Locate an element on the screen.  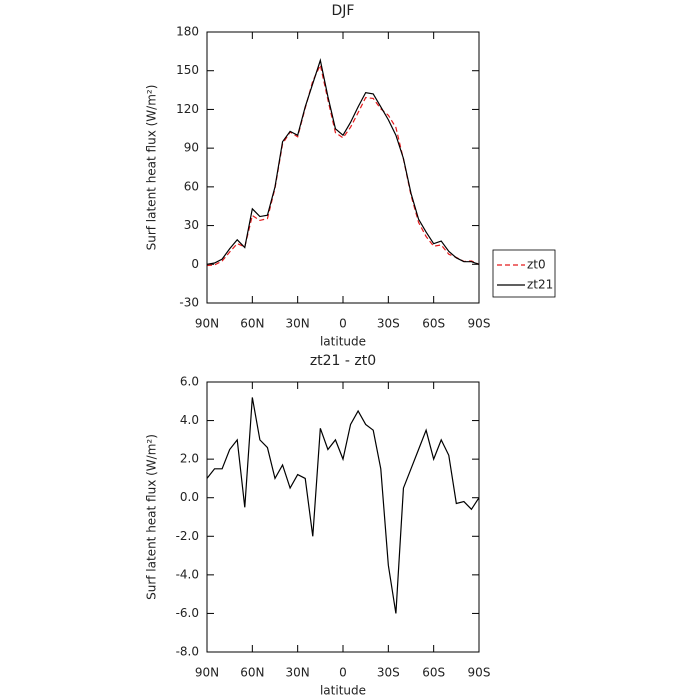
y-tick-label: 120 is located at coordinates (187, 109).